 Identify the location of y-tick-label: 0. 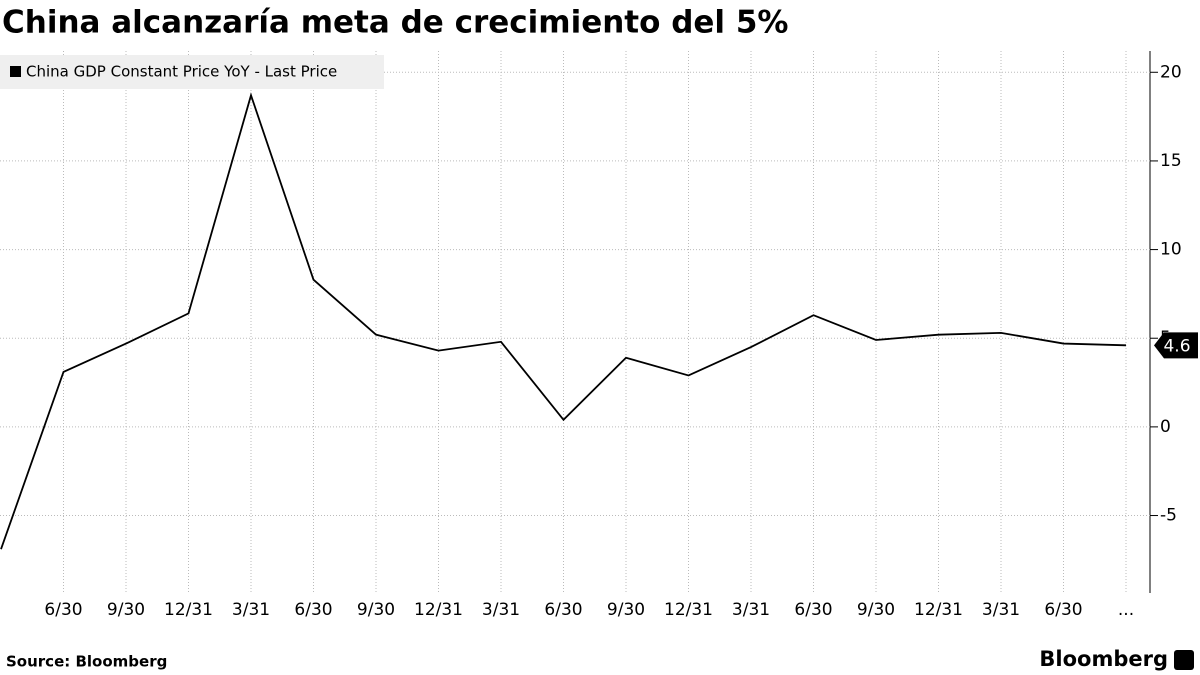
(1165, 427).